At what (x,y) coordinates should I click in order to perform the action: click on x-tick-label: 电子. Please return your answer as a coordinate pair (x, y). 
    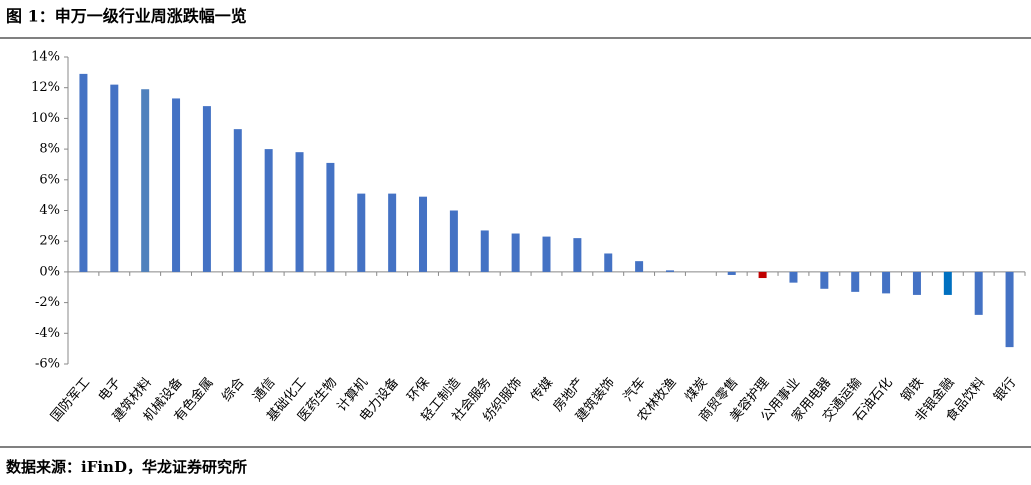
    Looking at the image, I should click on (110, 390).